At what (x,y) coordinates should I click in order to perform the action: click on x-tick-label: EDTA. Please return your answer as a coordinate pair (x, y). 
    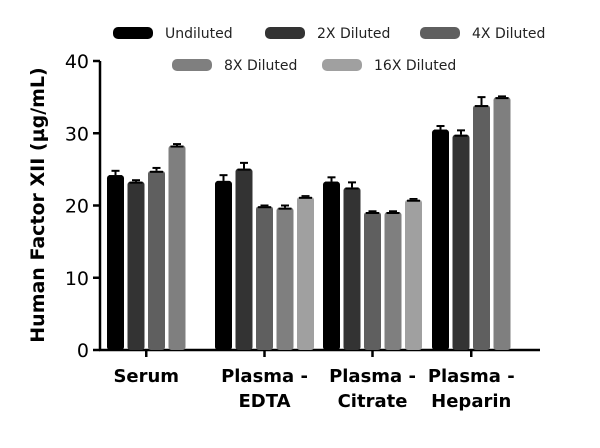
    Looking at the image, I should click on (264, 401).